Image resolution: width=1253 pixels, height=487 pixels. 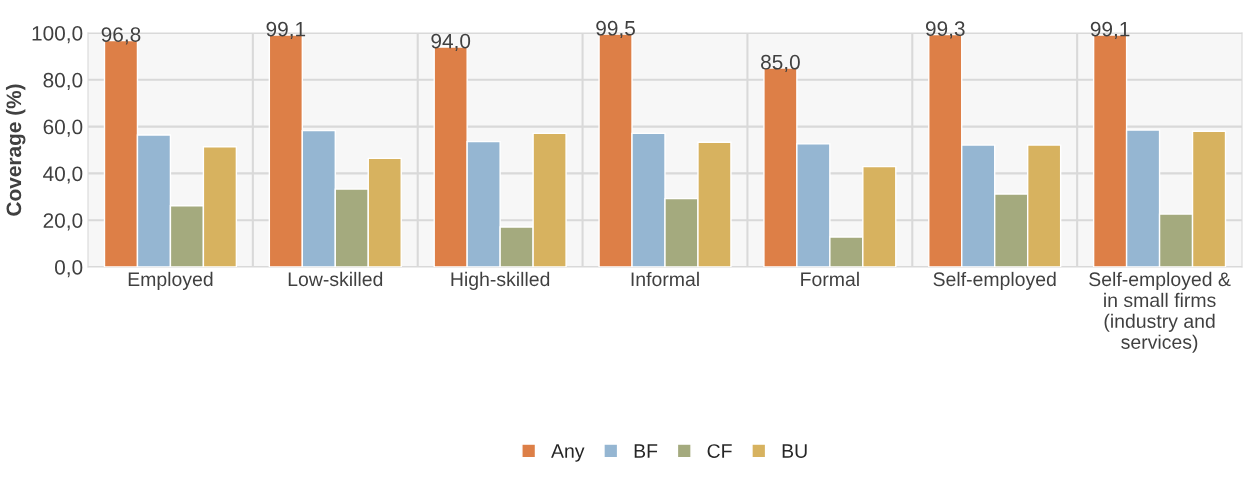 I want to click on y-tick-label: 60,0, so click(x=63, y=128).